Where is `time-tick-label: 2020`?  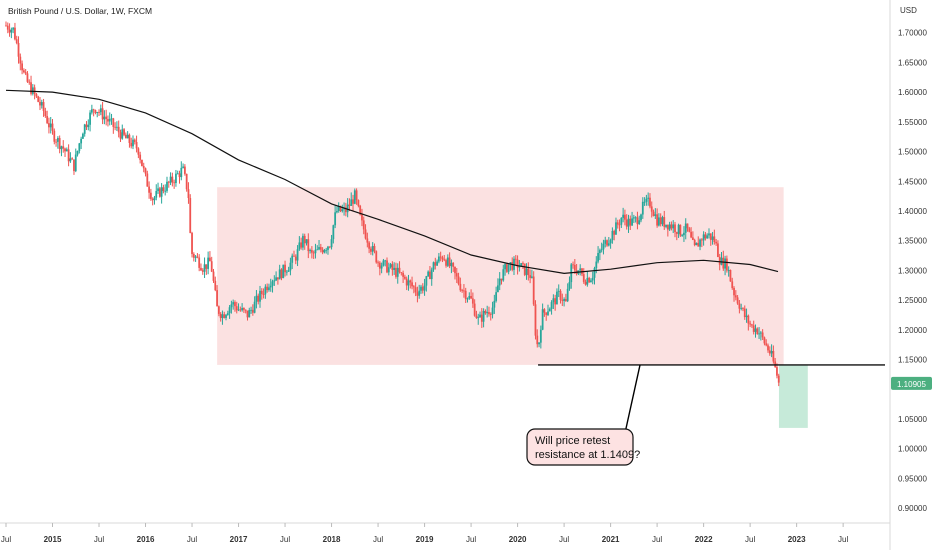 time-tick-label: 2020 is located at coordinates (518, 539).